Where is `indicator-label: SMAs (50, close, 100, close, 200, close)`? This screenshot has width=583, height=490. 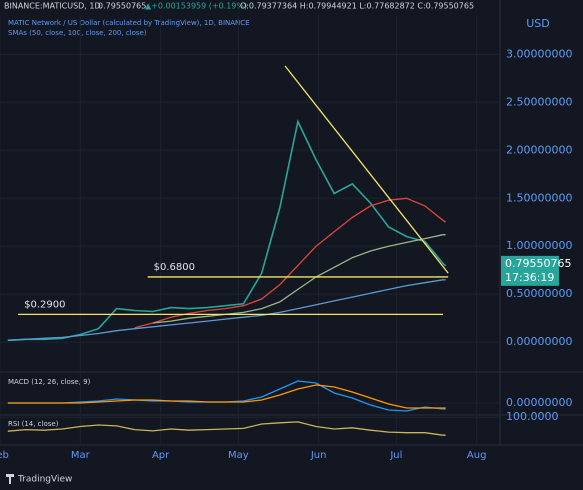
indicator-label: SMAs (50, close, 100, close, 200, close) is located at coordinates (77, 33).